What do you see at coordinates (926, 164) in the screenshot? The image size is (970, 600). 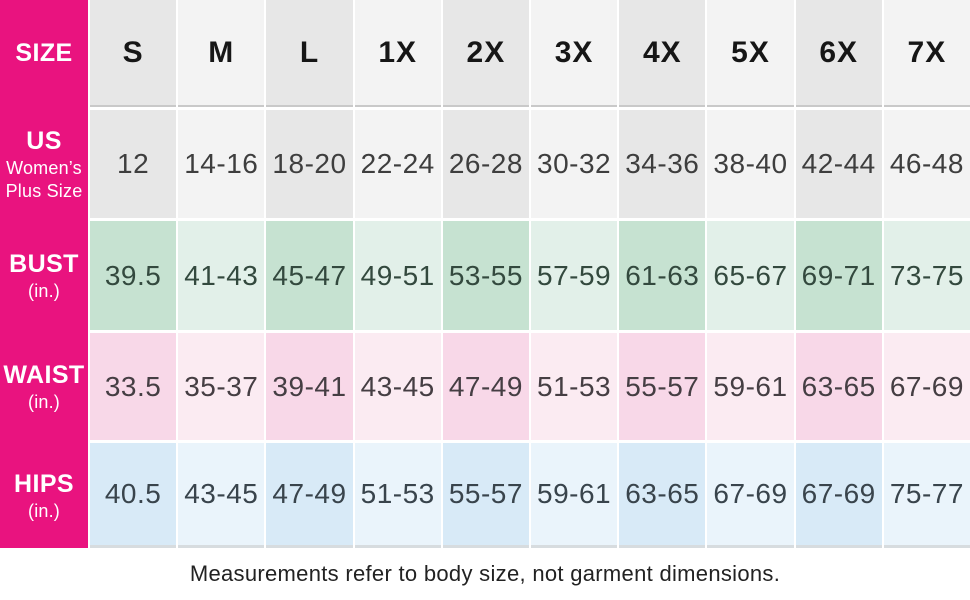 I see `value-cell: 46-48` at bounding box center [926, 164].